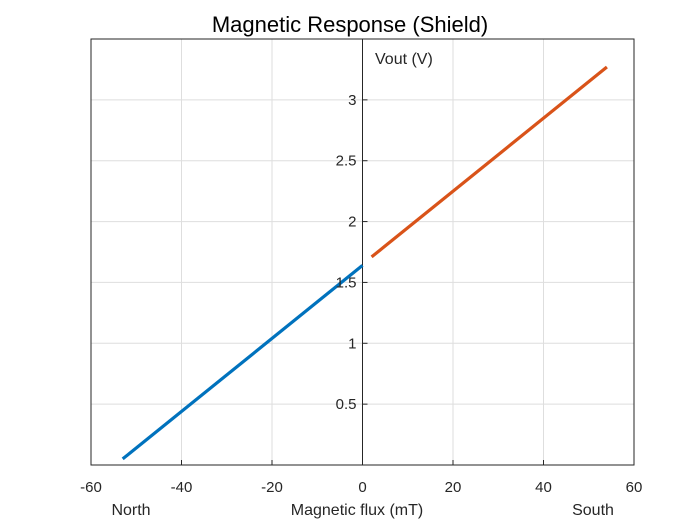  Describe the element at coordinates (634, 487) in the screenshot. I see `x-tick-label: 60` at that location.